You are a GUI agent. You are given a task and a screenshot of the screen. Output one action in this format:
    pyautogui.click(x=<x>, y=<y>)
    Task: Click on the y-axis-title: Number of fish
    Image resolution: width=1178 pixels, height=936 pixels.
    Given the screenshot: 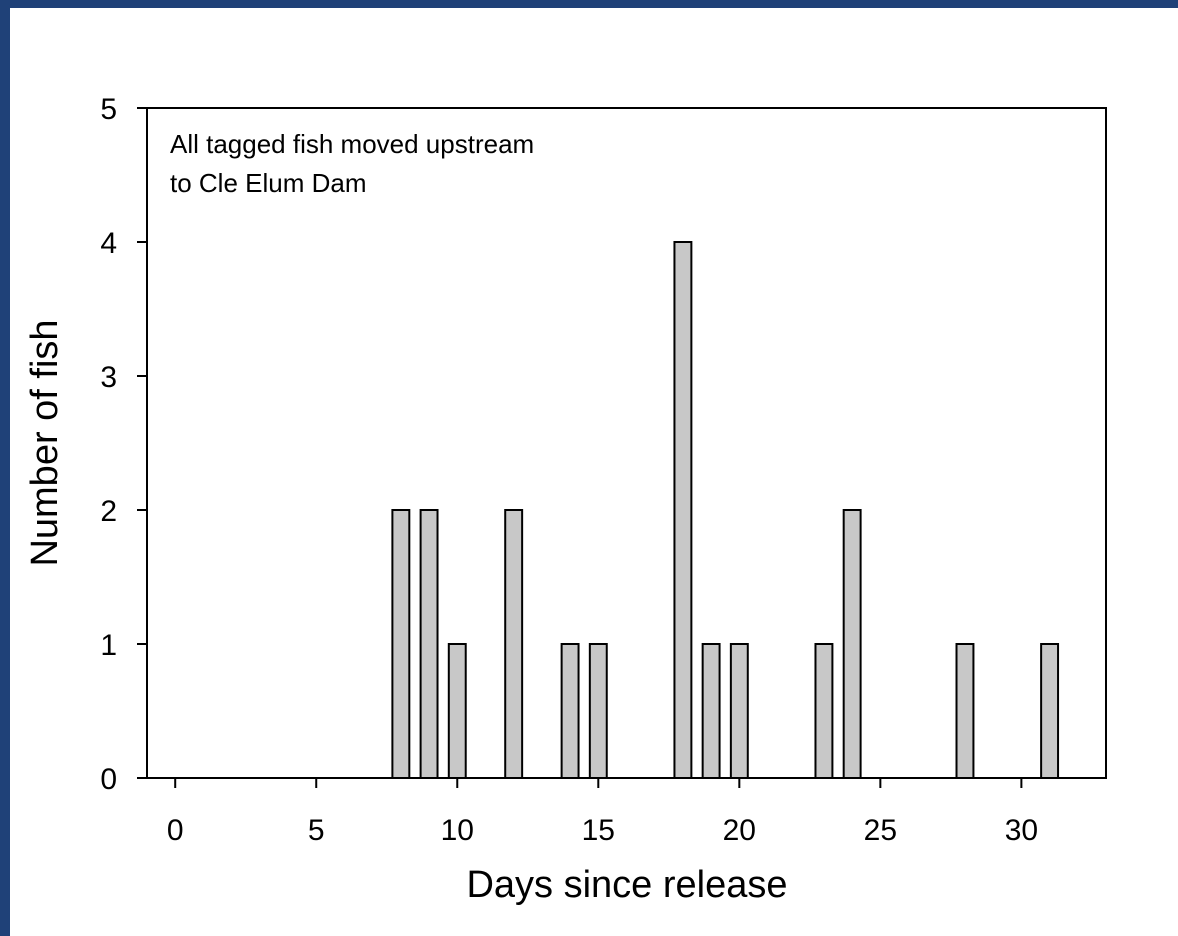 What is the action you would take?
    pyautogui.click(x=45, y=442)
    